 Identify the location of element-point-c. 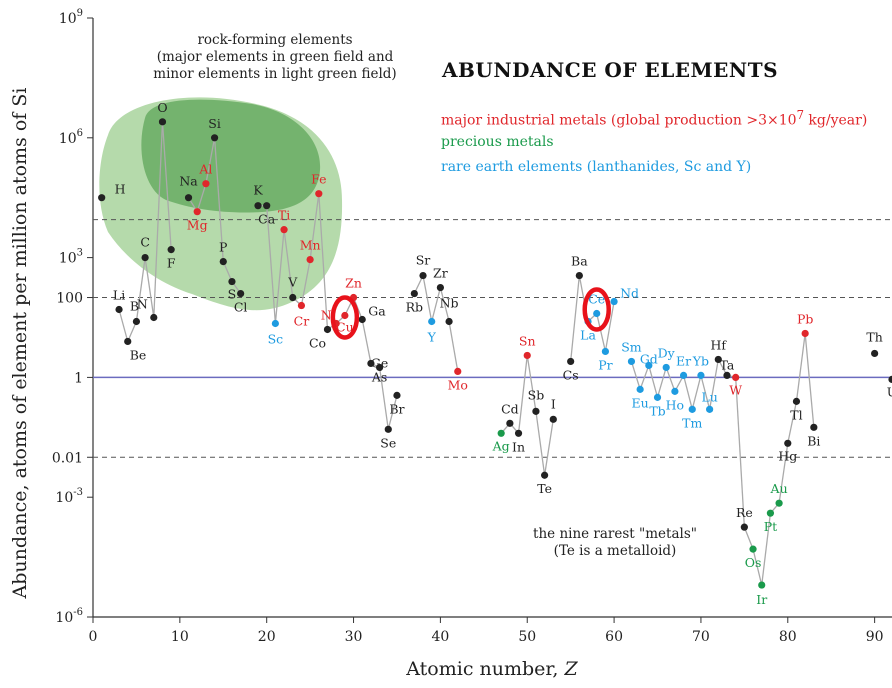
(145, 258).